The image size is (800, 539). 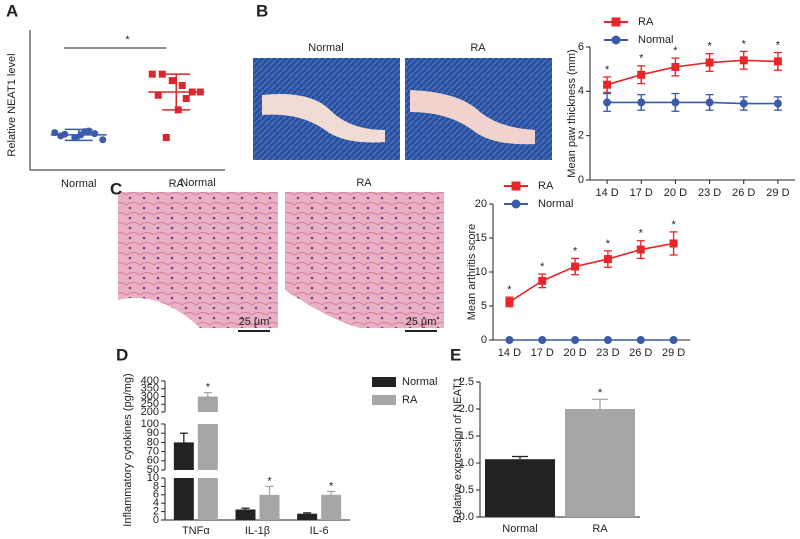 What do you see at coordinates (519, 529) in the screenshot?
I see `x-tick-label: Normal` at bounding box center [519, 529].